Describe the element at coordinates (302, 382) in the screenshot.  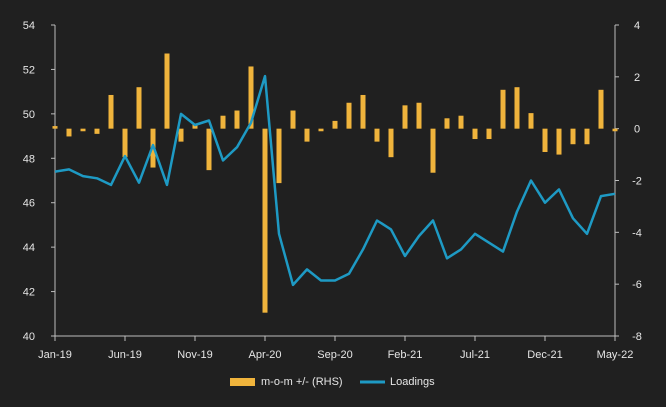
I see `legend-label-mom: m-o-m +/- (RHS)` at that location.